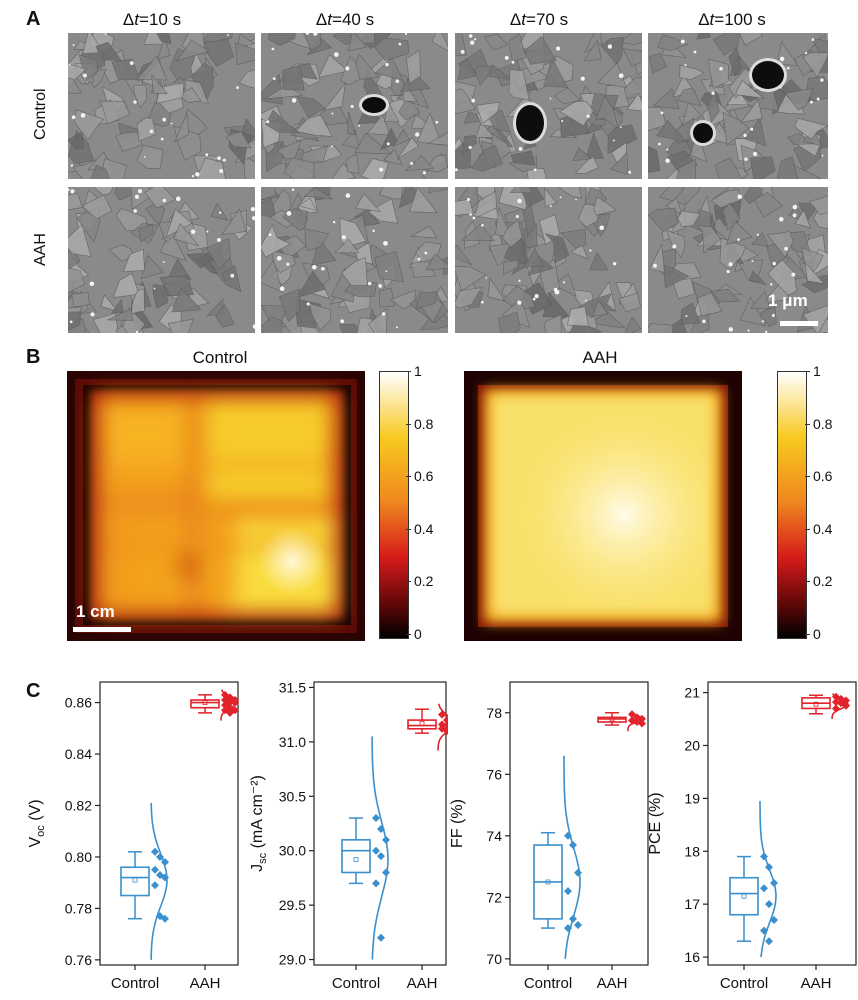 This screenshot has width=858, height=1000. I want to click on ff-box-chart: 70 72 74 76 78 Control AAH FF (%), so click(549, 836).